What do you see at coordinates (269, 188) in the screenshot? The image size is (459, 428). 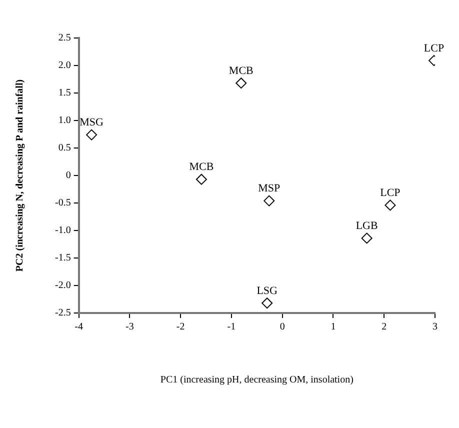 I see `annotation: MSP` at bounding box center [269, 188].